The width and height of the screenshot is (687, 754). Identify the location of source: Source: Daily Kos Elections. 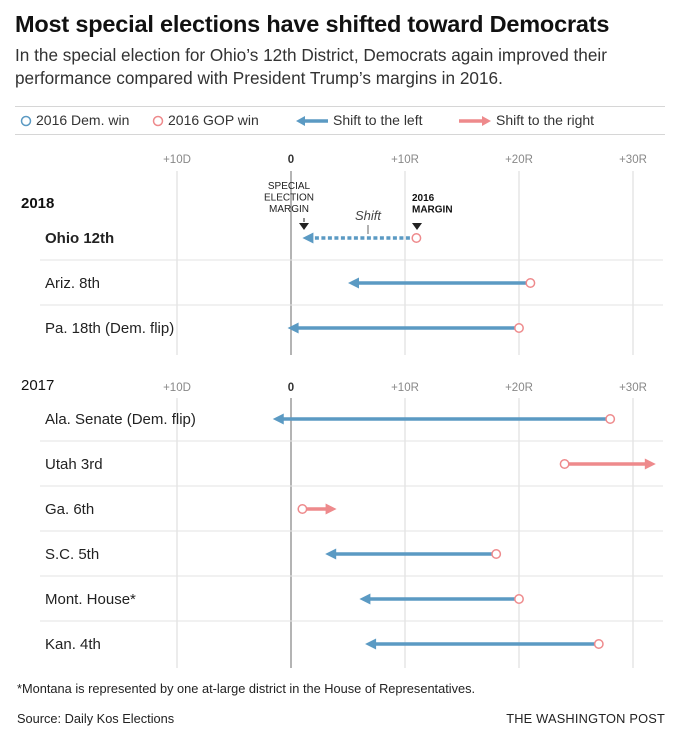
(96, 718).